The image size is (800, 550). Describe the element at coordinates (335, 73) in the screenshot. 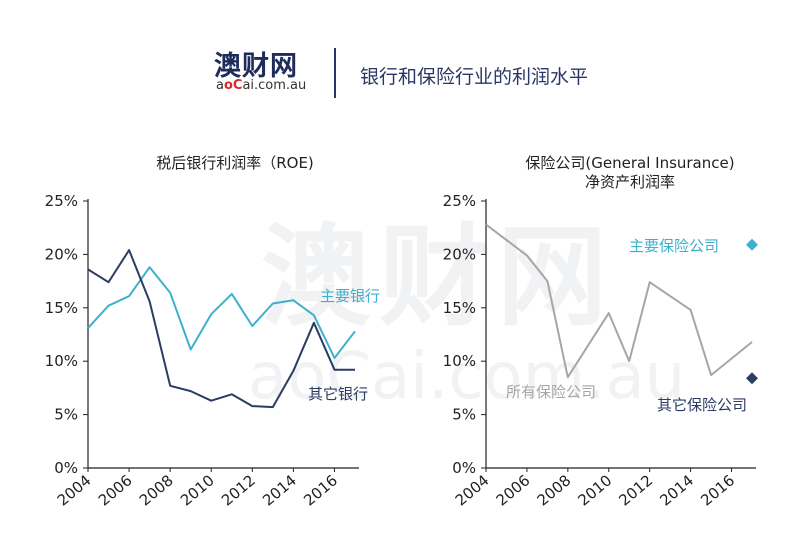

I see `header-divider` at that location.